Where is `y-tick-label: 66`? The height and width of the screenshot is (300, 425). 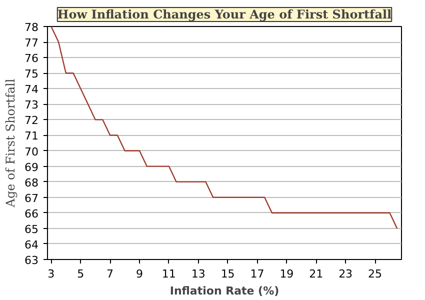 y-tick-label: 66 is located at coordinates (31, 213).